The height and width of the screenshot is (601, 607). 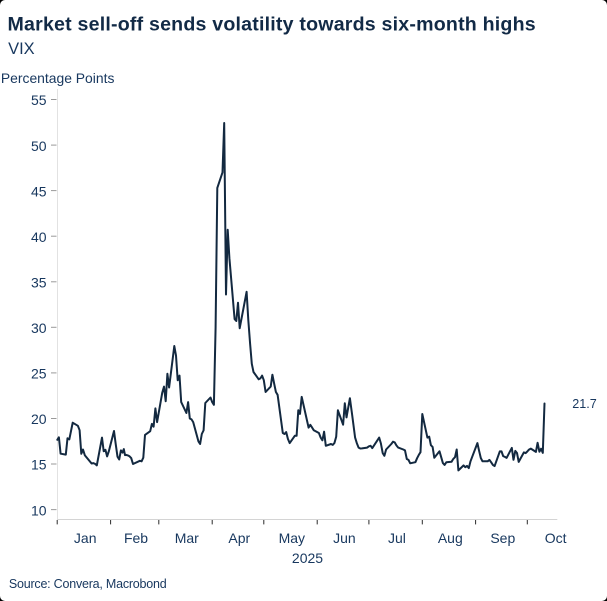 I want to click on svg-text: 50, so click(x=39, y=146).